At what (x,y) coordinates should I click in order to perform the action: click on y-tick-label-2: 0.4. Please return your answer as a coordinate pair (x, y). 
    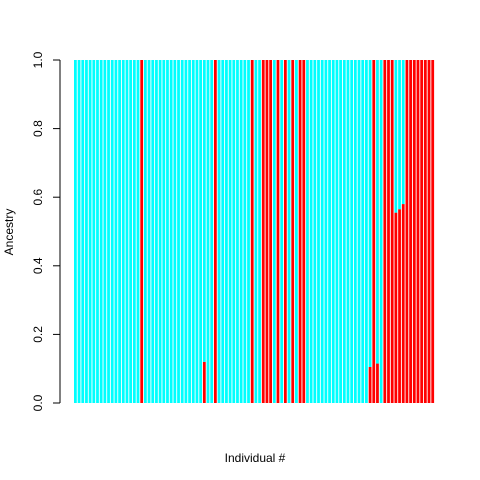
    Looking at the image, I should click on (38, 265).